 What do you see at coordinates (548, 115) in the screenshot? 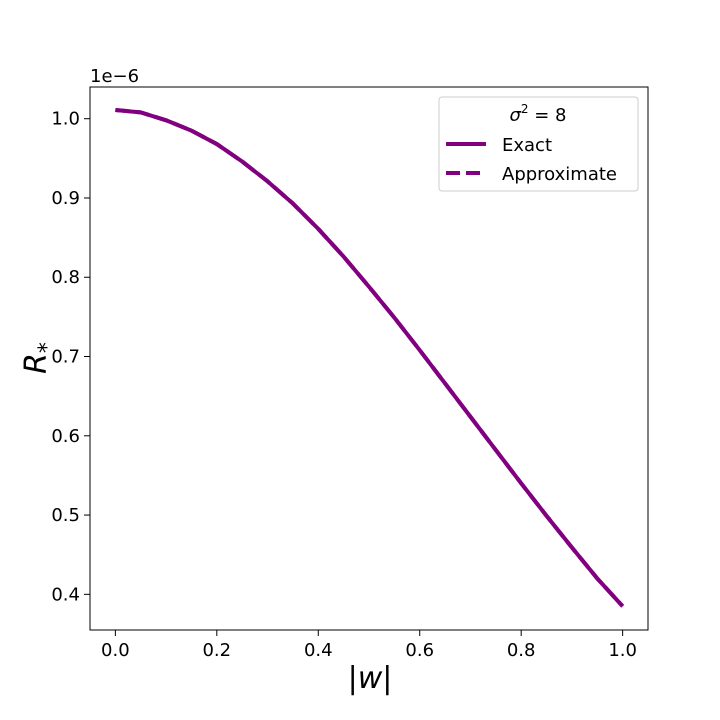
I see `legend-title-rest: = 8` at bounding box center [548, 115].